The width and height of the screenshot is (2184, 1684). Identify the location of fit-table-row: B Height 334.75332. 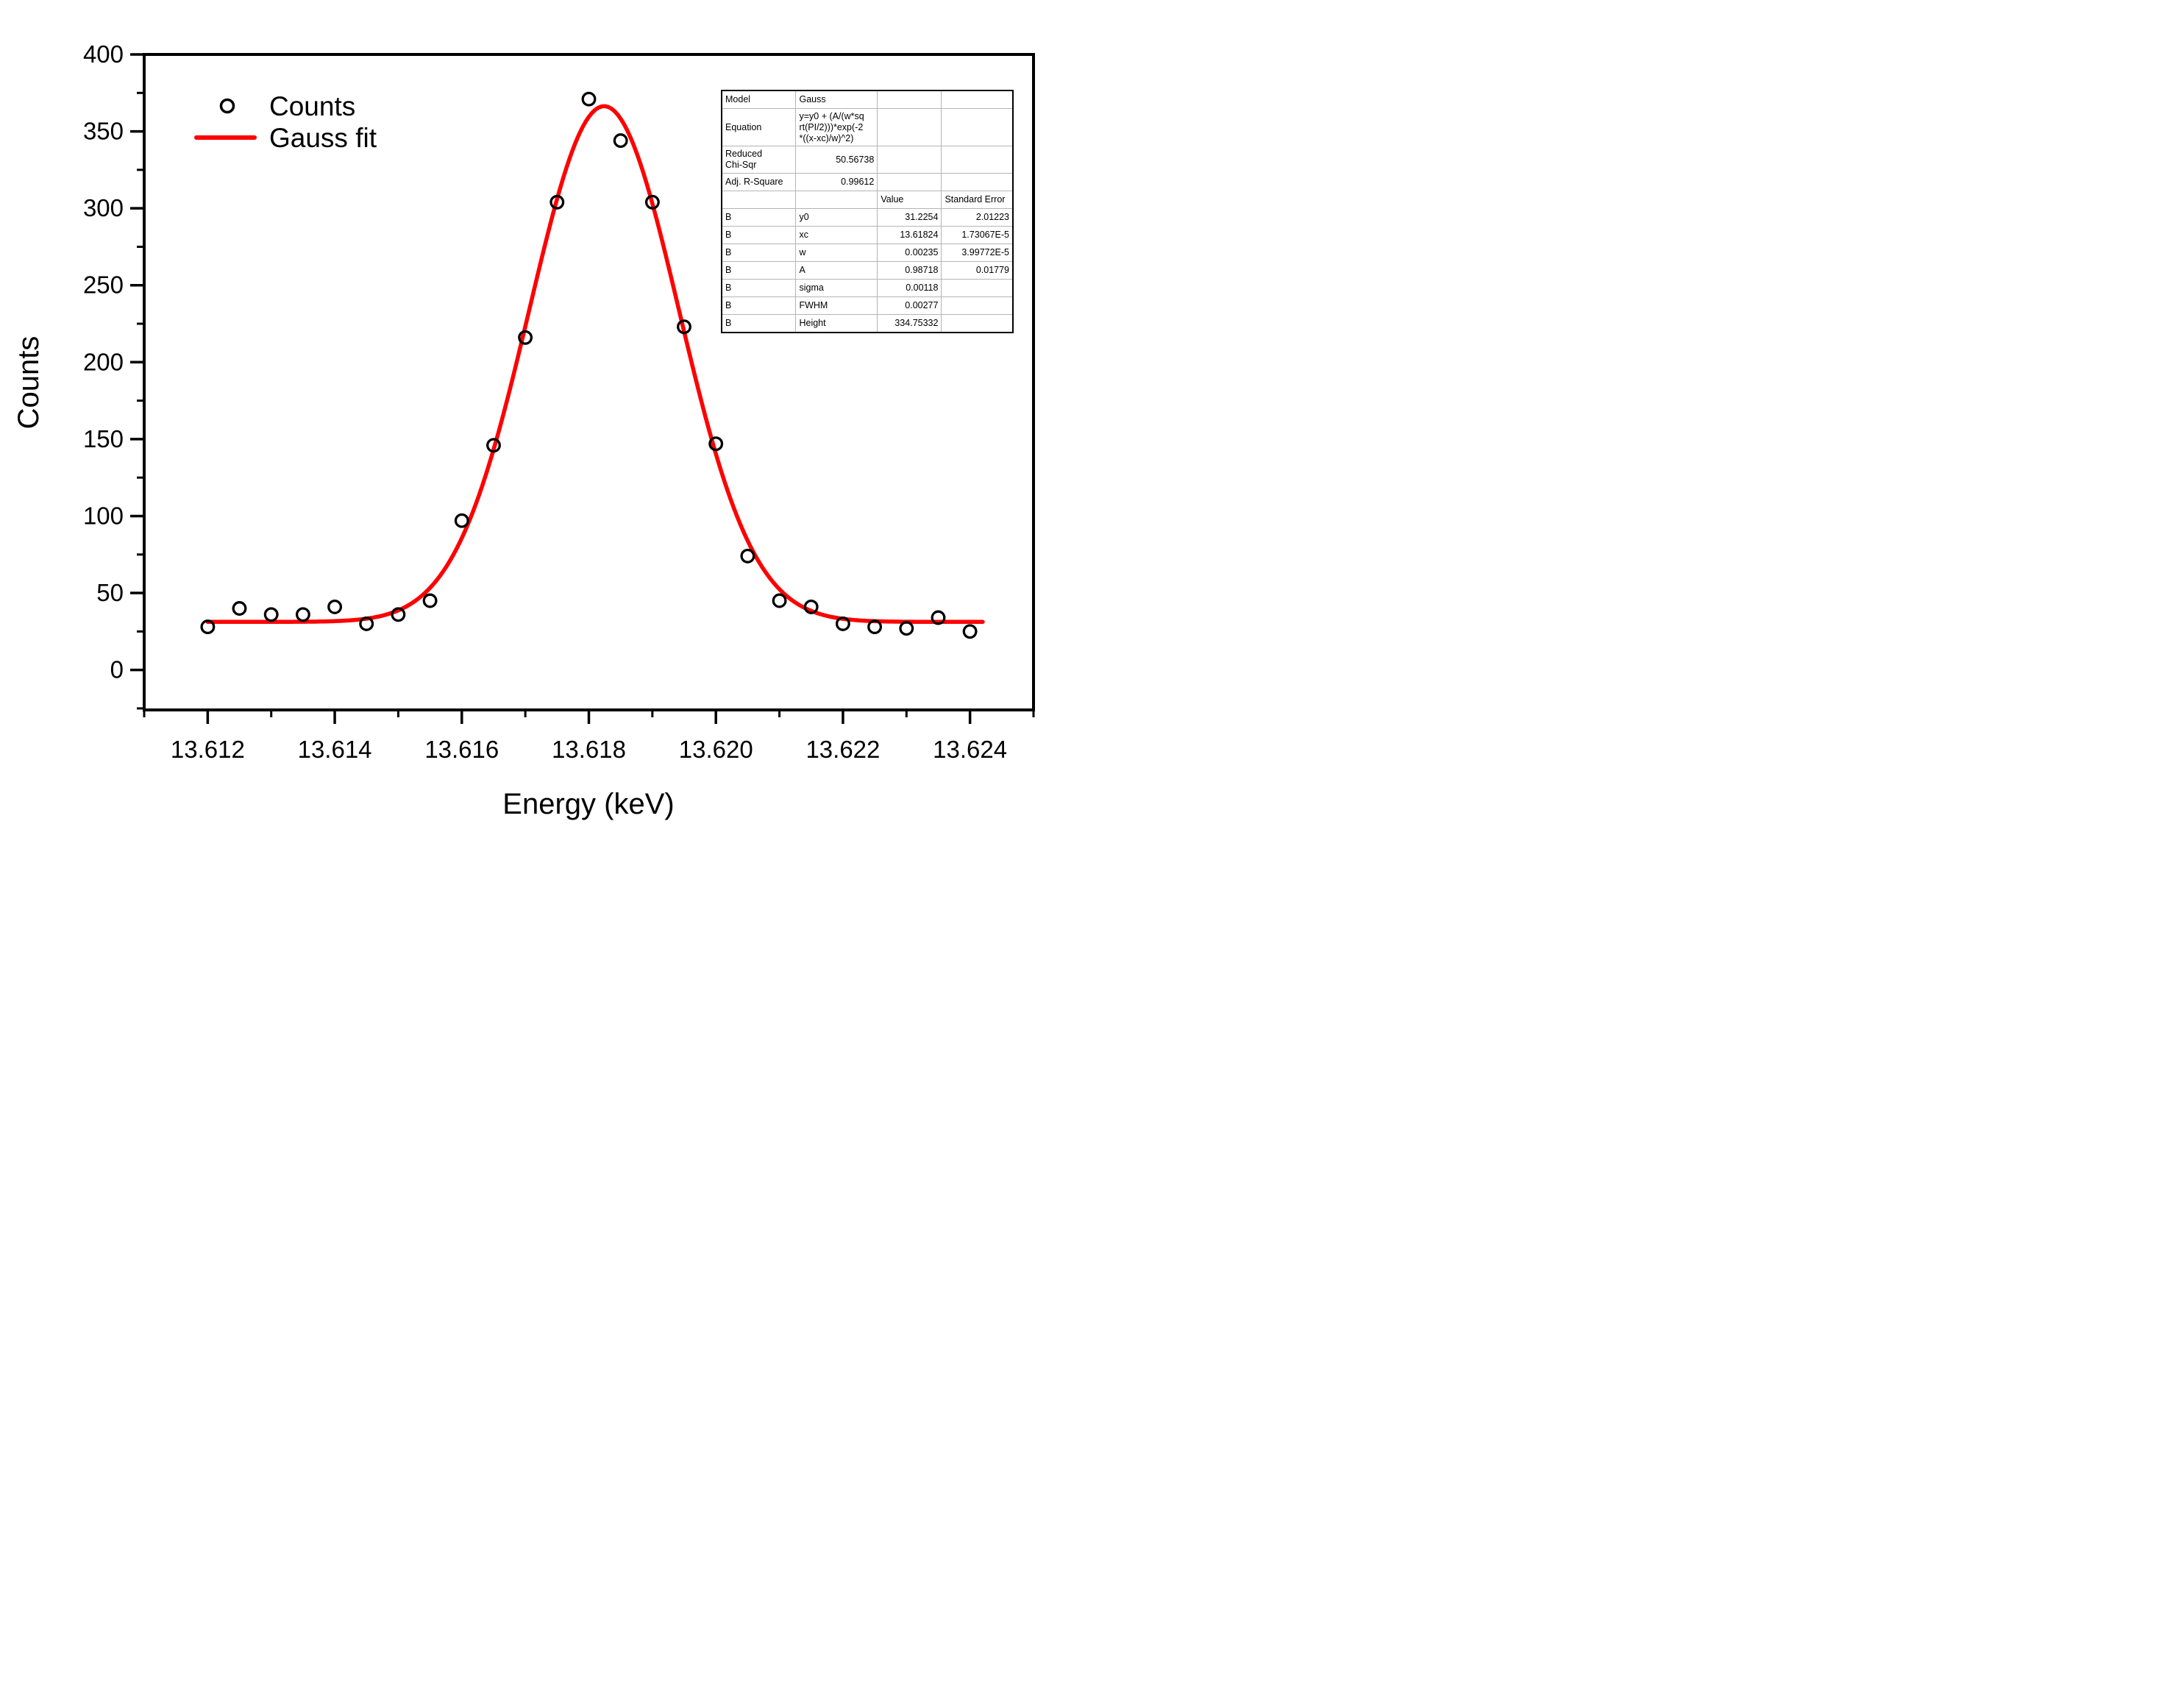
(867, 323).